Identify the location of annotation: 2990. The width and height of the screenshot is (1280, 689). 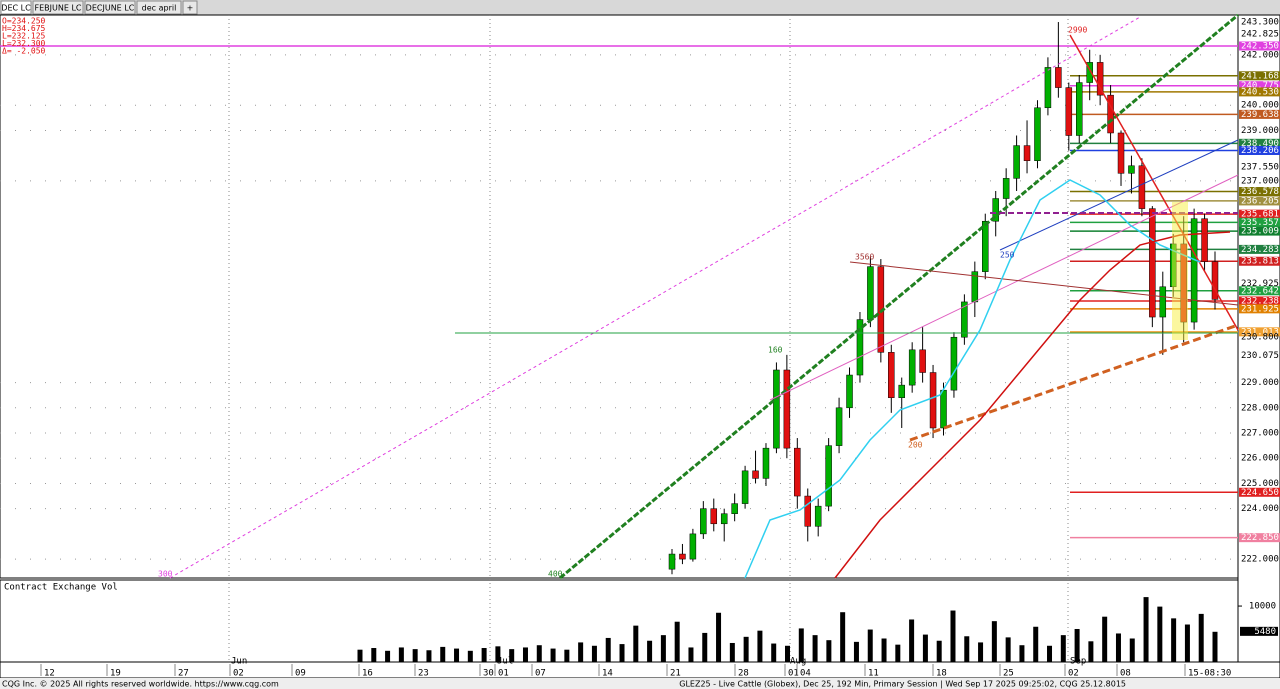
(1077, 30).